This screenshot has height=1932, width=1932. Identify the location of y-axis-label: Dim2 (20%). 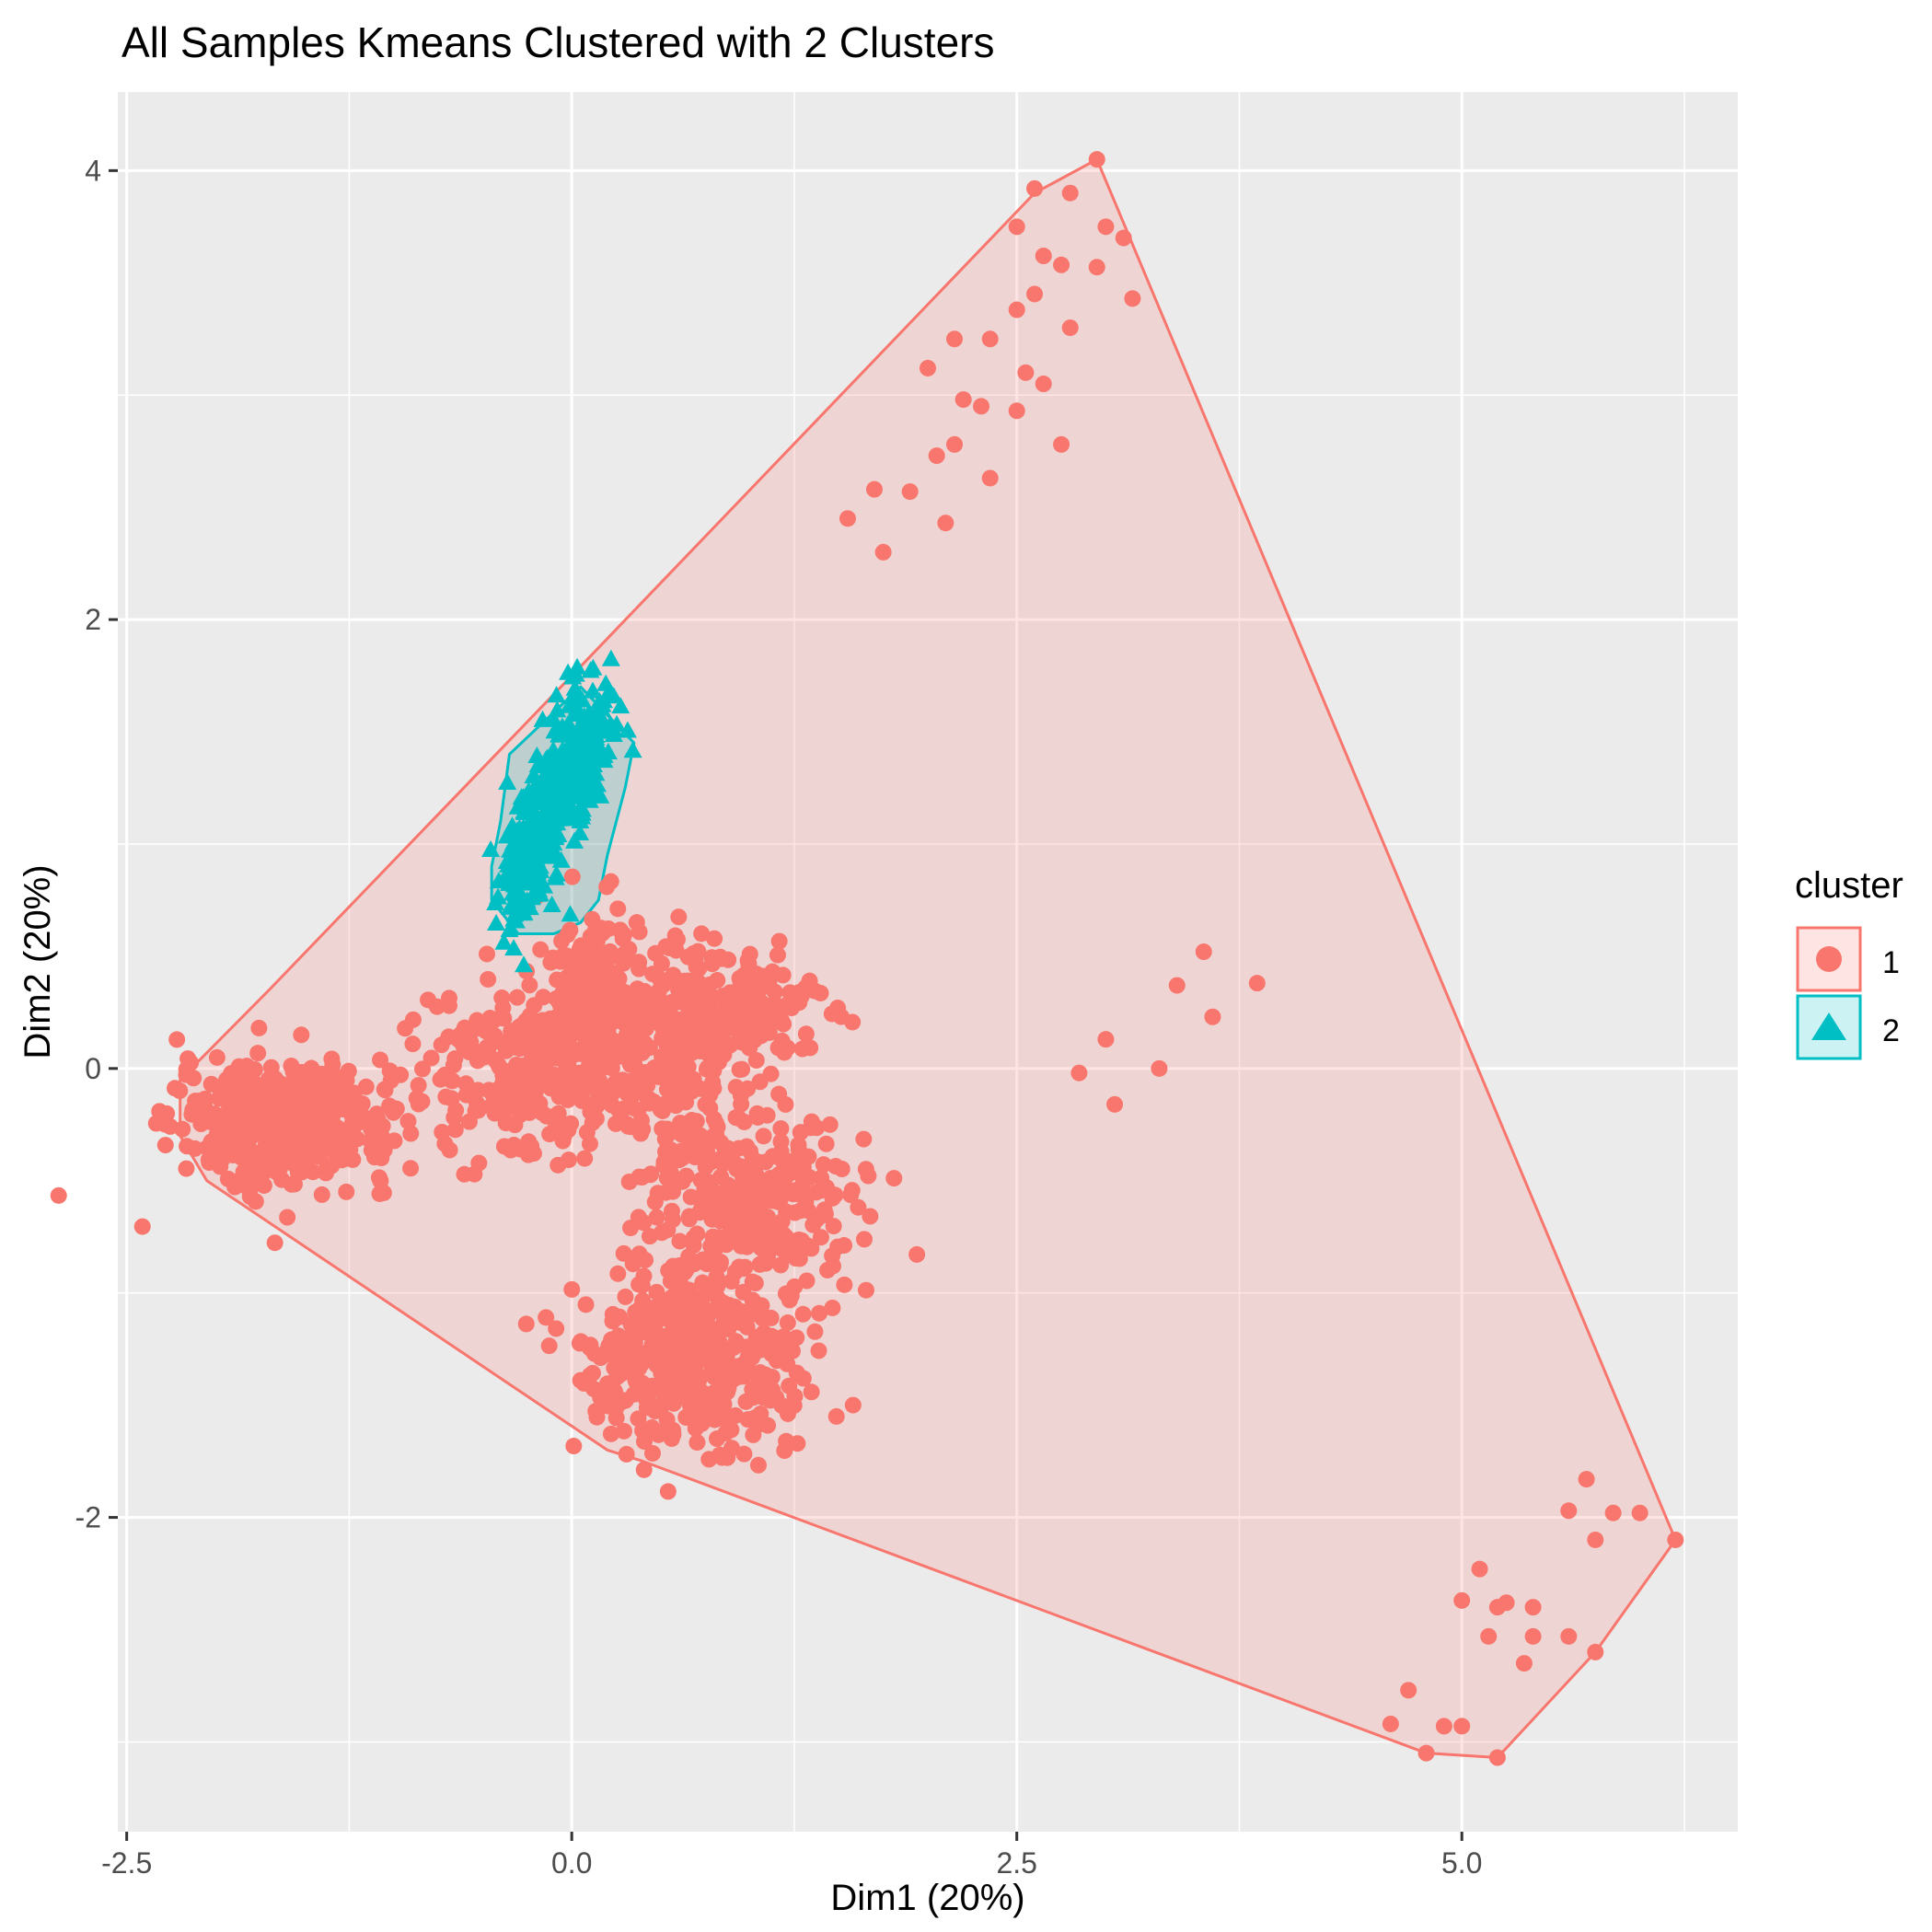
(38, 962).